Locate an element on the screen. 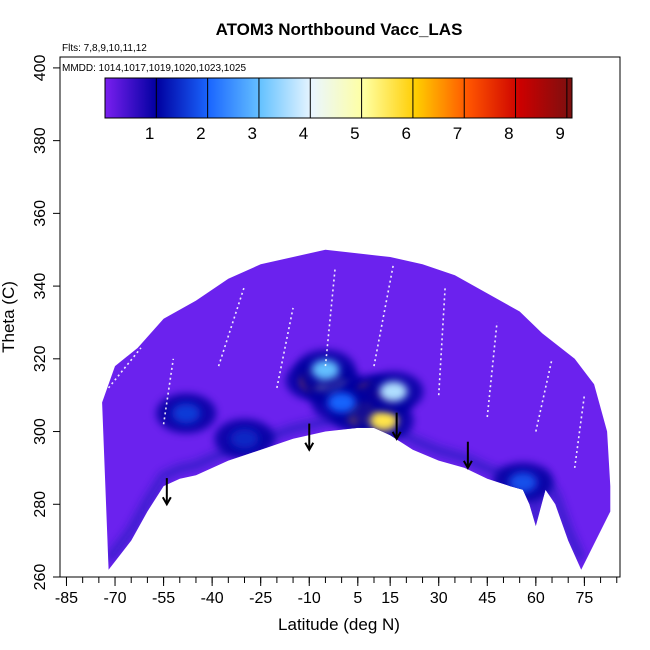  x-tick-label: 30 is located at coordinates (439, 598).